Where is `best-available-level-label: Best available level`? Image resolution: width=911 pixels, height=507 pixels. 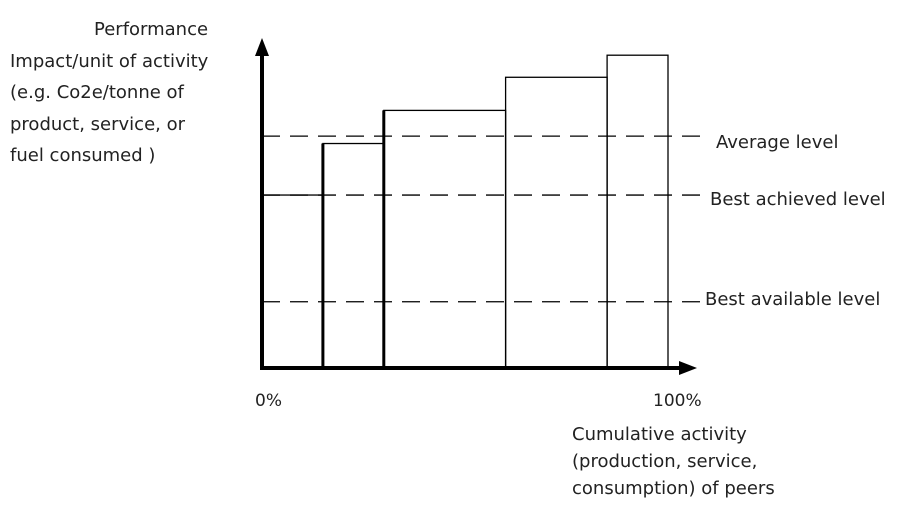 best-available-level-label: Best available level is located at coordinates (793, 299).